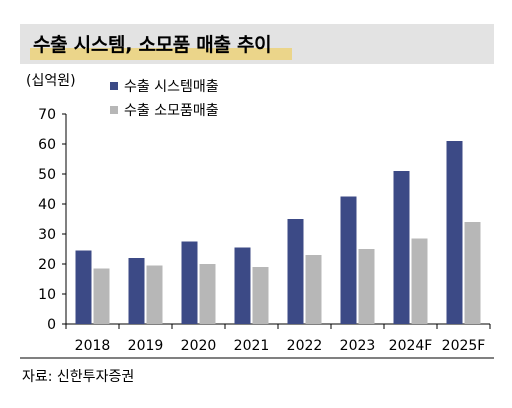 This screenshot has height=408, width=512. What do you see at coordinates (93, 346) in the screenshot?
I see `x-tick-label: 2018` at bounding box center [93, 346].